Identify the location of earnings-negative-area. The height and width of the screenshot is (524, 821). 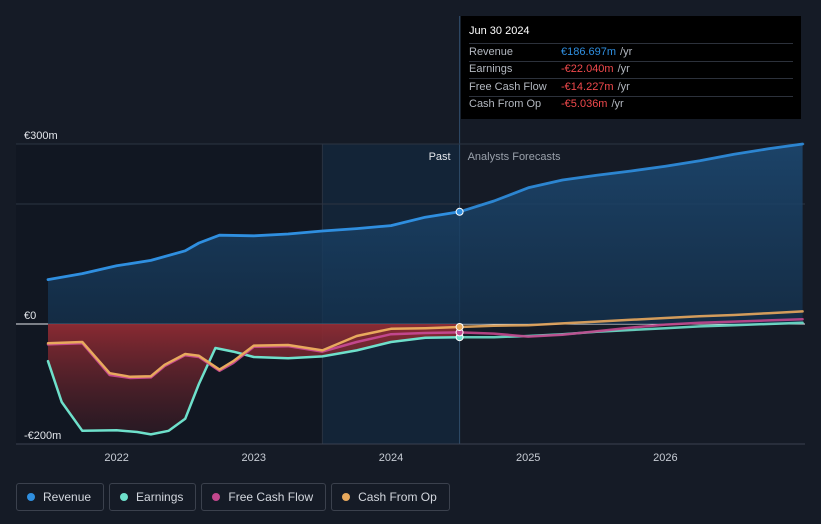
(254, 379).